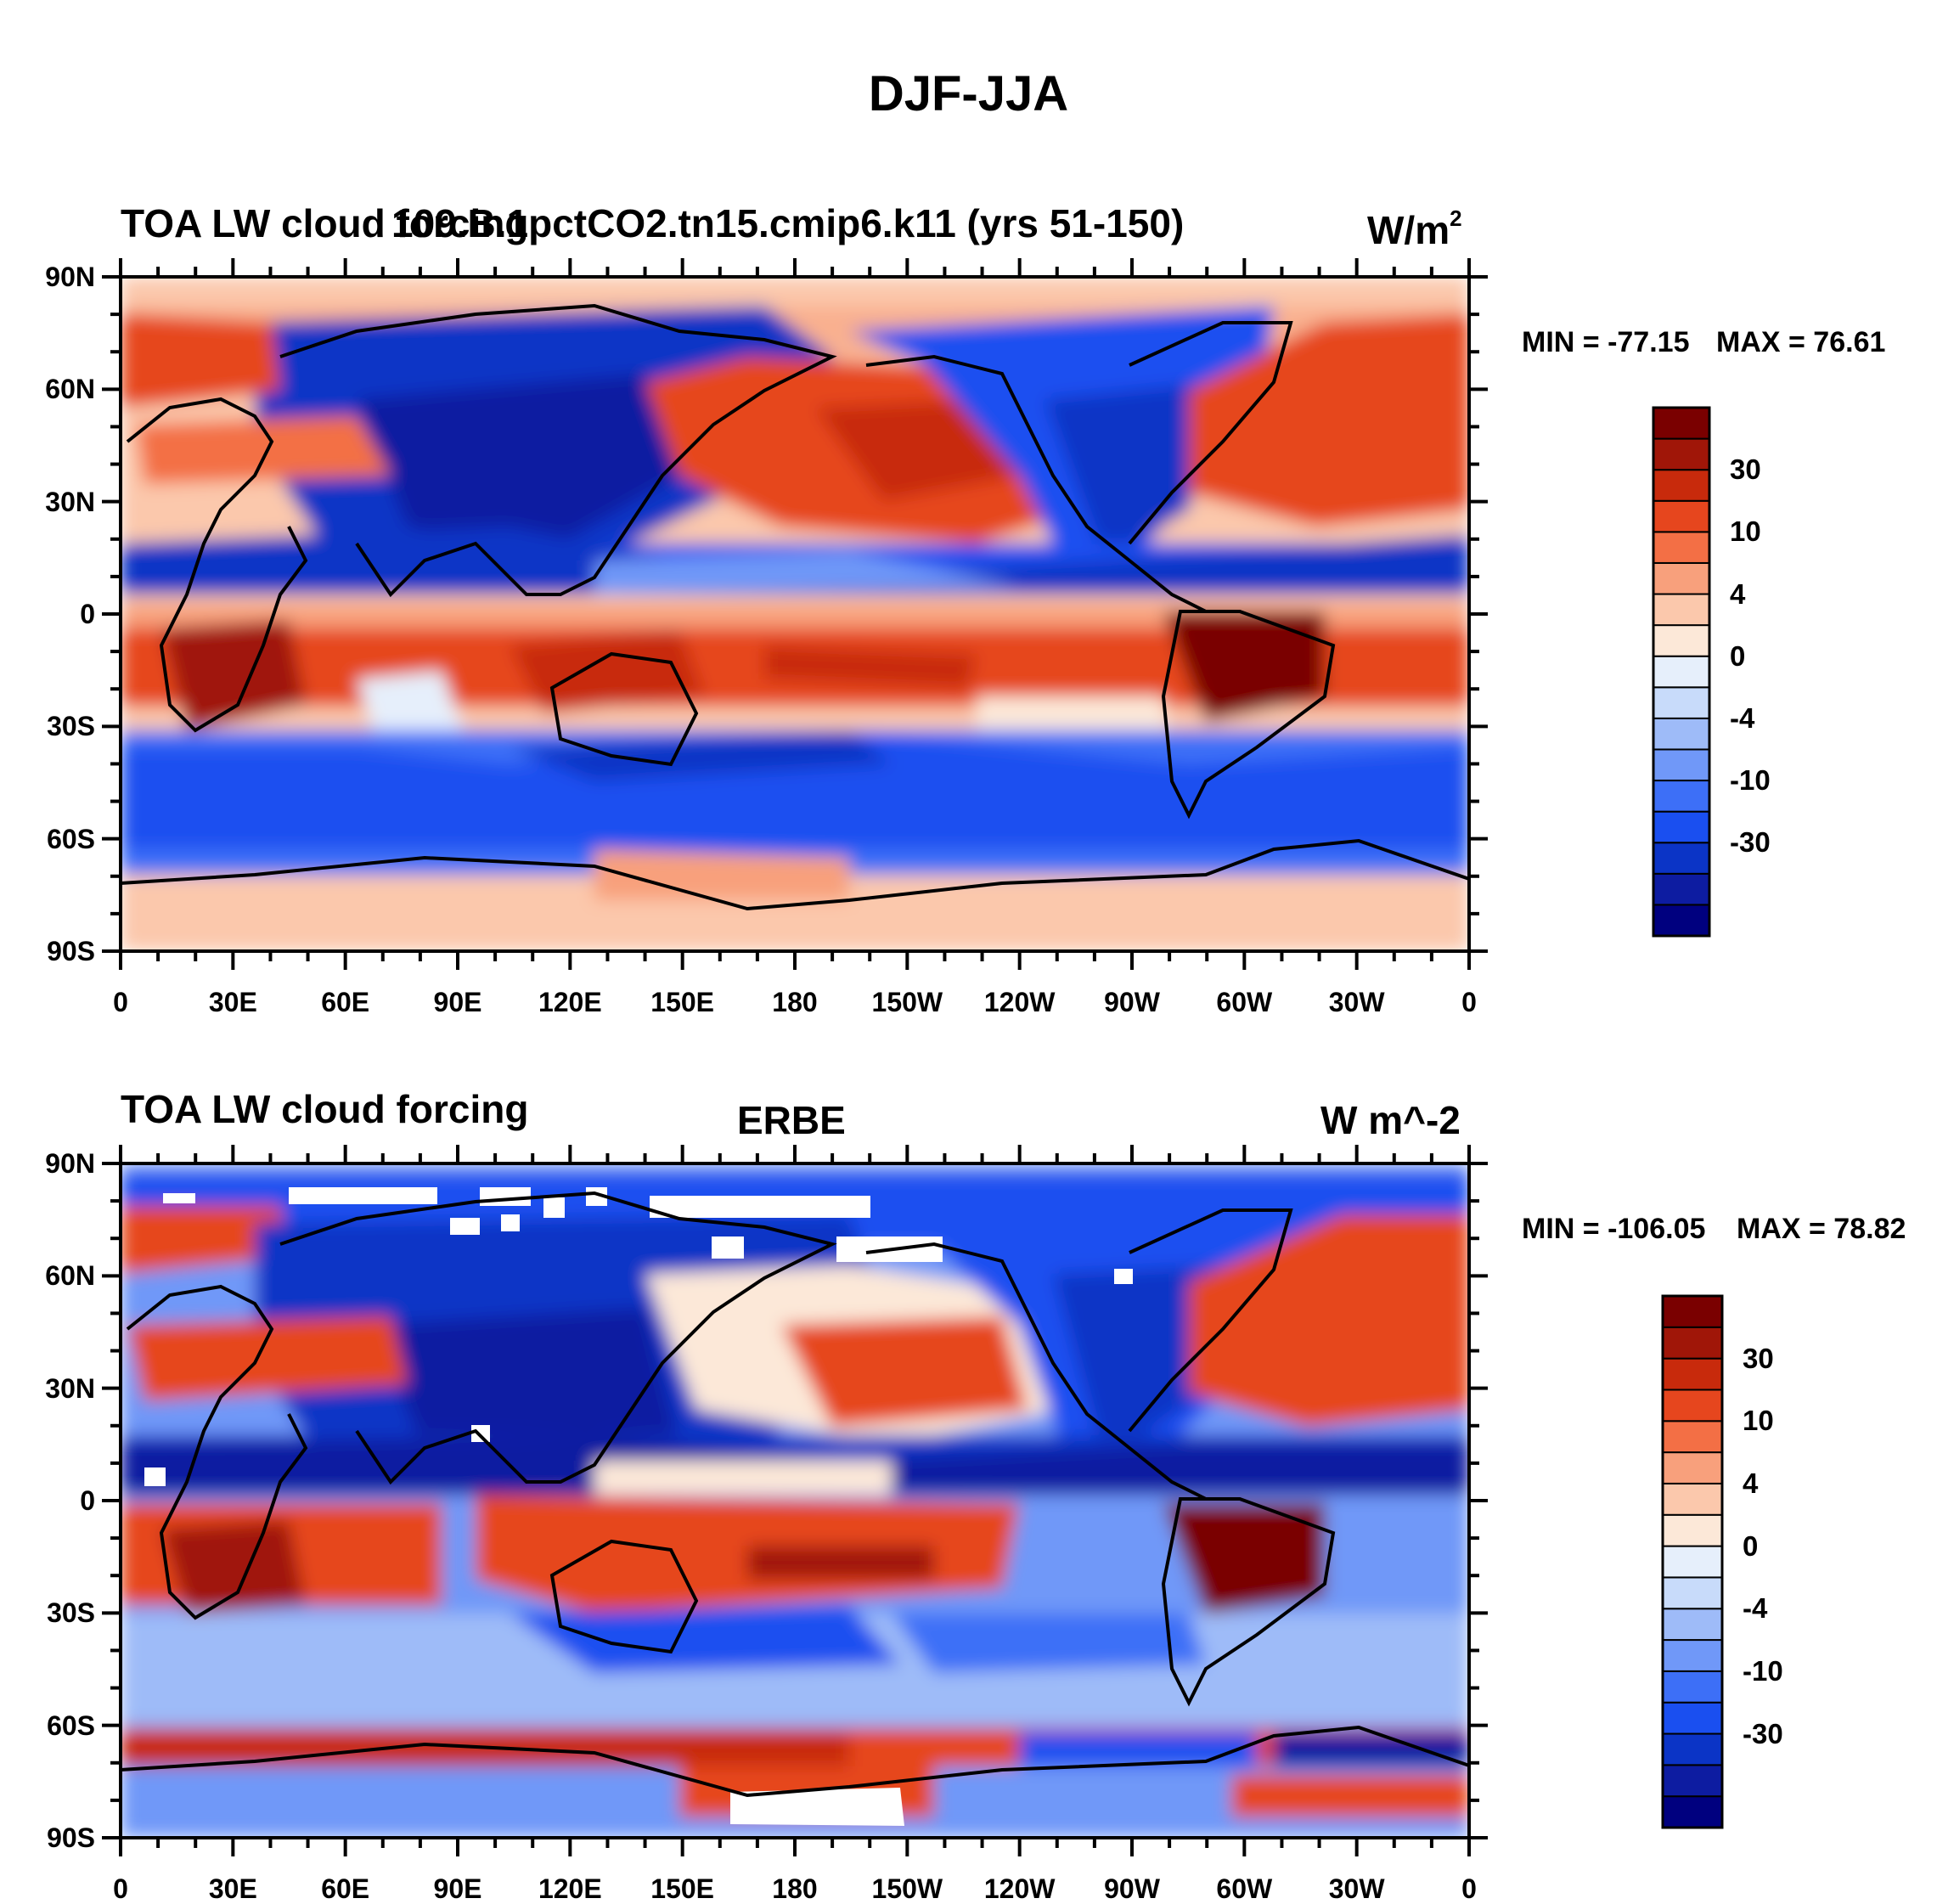  What do you see at coordinates (1390, 1120) in the screenshot?
I see `panel2-units: W m^-2` at bounding box center [1390, 1120].